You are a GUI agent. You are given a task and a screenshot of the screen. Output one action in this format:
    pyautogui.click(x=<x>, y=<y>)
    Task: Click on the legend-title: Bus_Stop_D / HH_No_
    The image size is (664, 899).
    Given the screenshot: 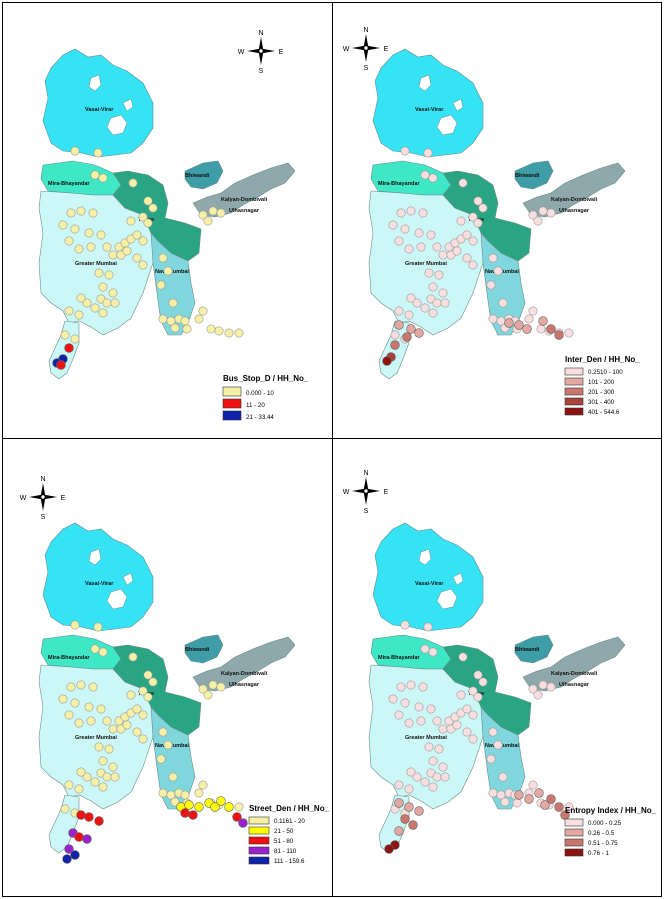 What is the action you would take?
    pyautogui.click(x=266, y=378)
    